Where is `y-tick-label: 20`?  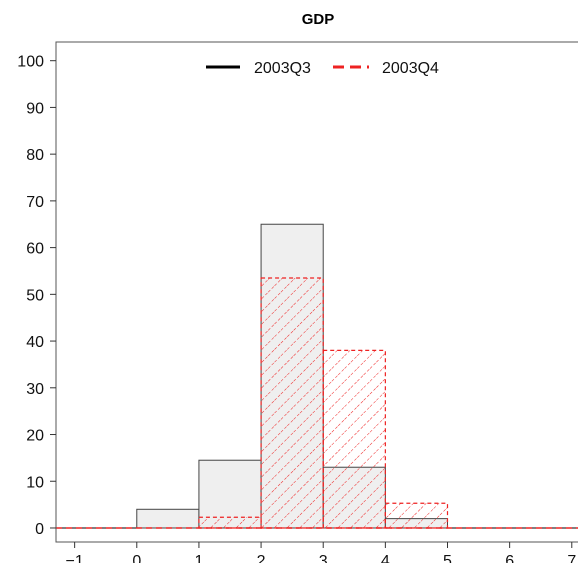 y-tick-label: 20 is located at coordinates (35, 436).